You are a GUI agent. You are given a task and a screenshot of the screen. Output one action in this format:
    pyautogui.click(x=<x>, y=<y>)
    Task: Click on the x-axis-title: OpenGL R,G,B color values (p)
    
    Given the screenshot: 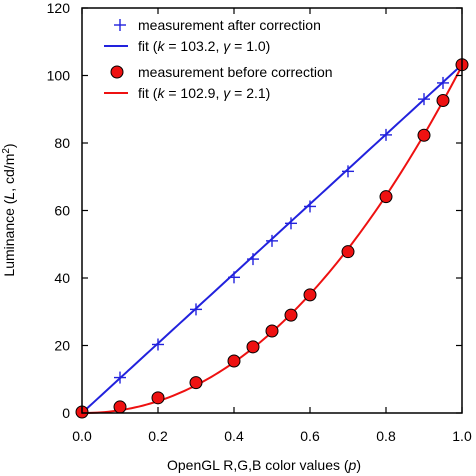 What is the action you would take?
    pyautogui.click(x=264, y=465)
    